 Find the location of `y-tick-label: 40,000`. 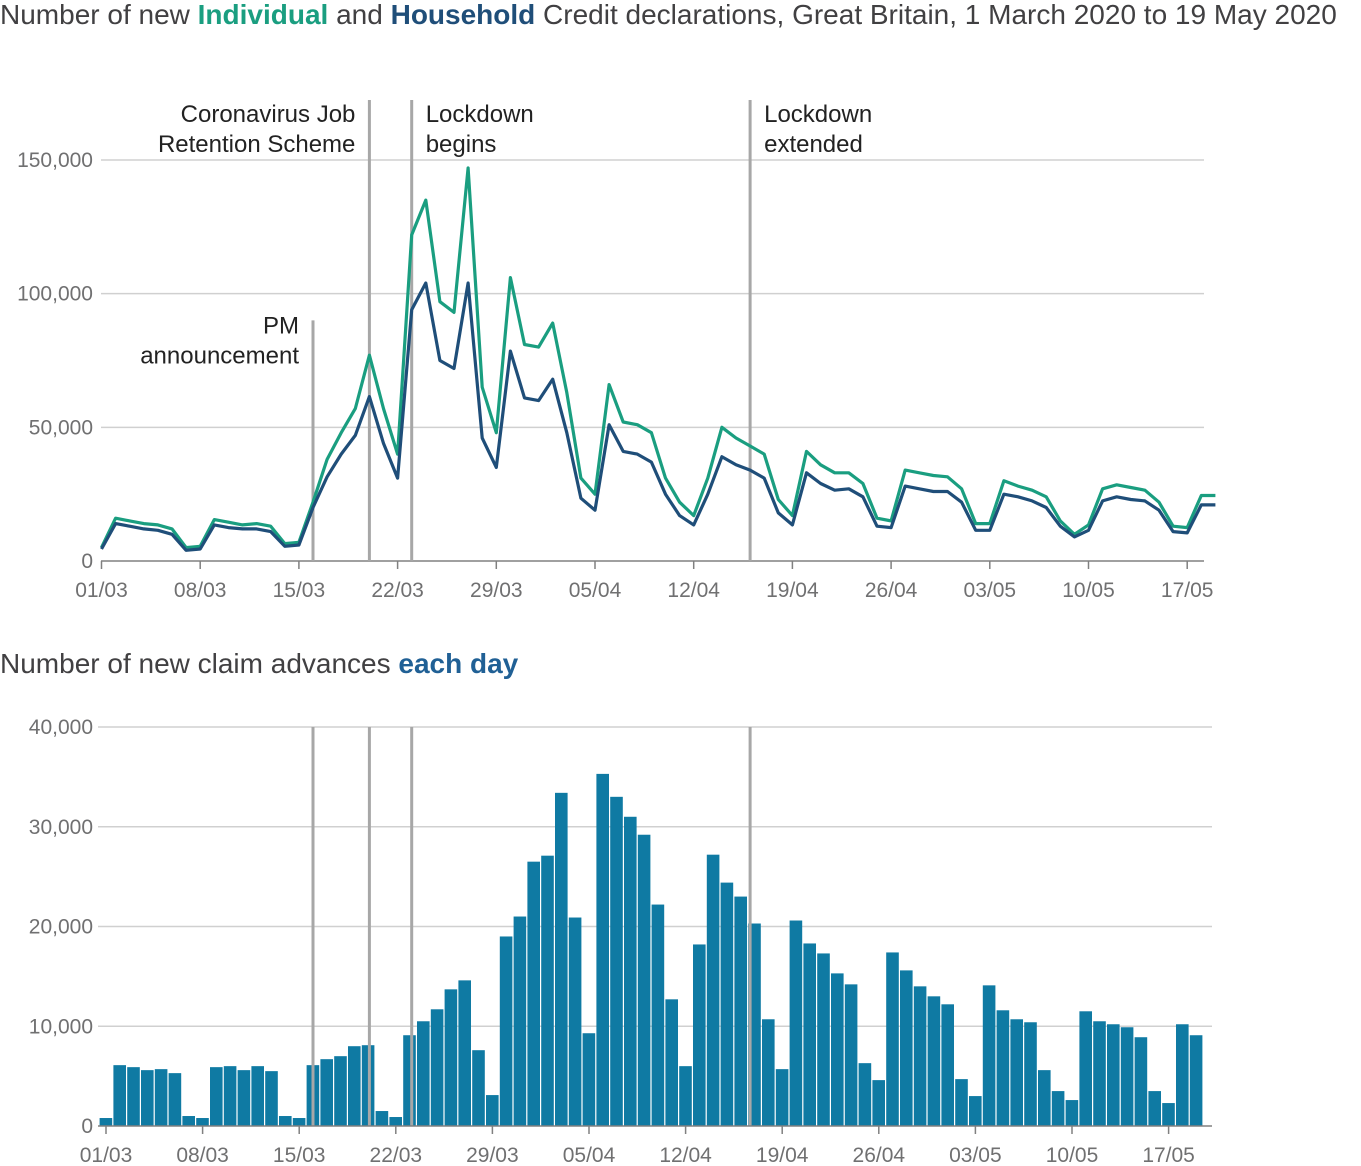

y-tick-label: 40,000 is located at coordinates (61, 727).